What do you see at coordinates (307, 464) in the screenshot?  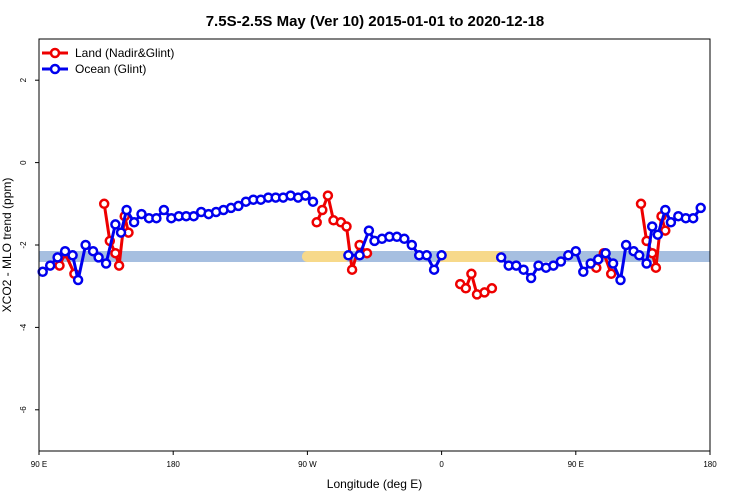 I see `x-tick-label: 90 W` at bounding box center [307, 464].